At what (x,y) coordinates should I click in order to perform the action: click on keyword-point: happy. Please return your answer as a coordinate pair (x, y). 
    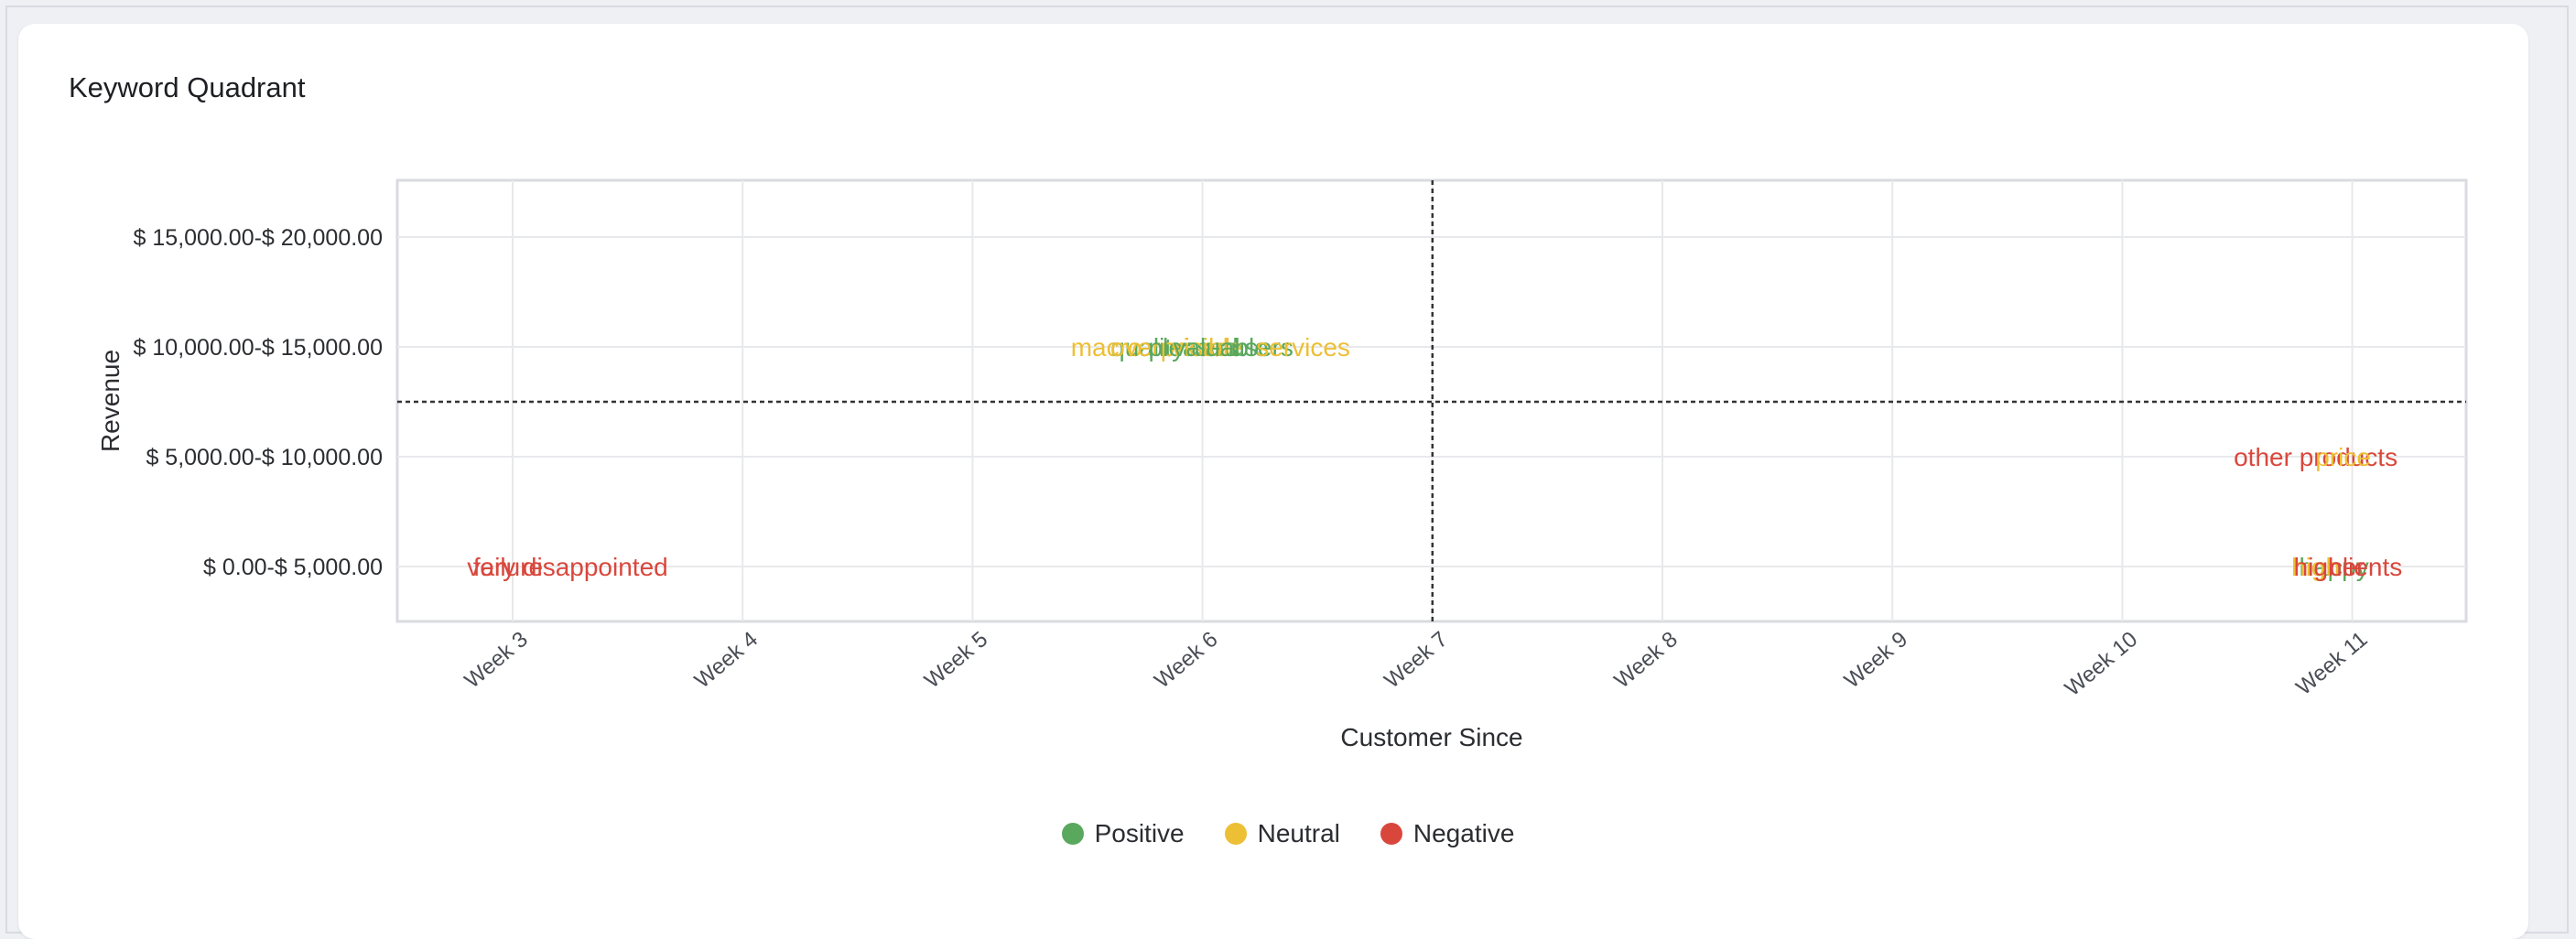
    Looking at the image, I should click on (2334, 567).